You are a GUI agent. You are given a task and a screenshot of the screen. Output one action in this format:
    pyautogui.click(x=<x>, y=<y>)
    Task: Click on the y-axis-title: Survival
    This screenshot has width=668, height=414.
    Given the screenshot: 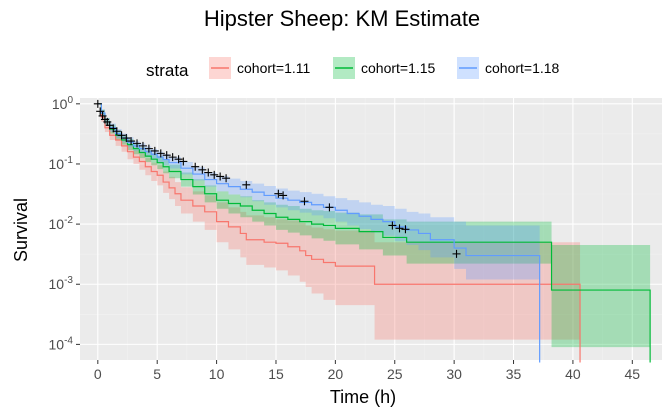 What is the action you would take?
    pyautogui.click(x=21, y=230)
    